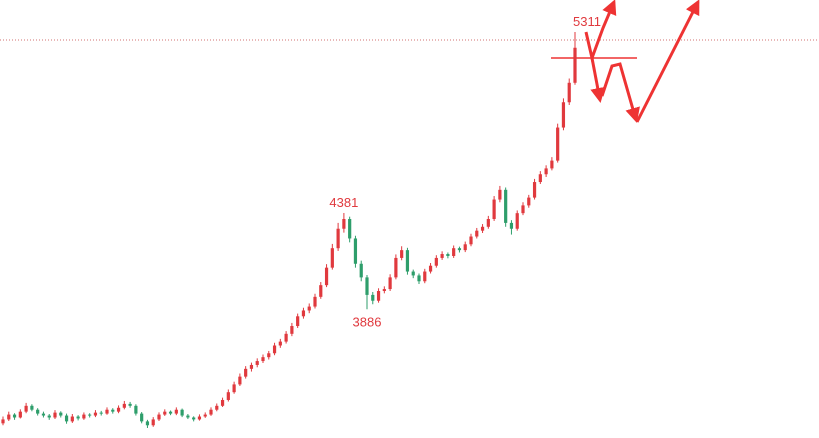 The height and width of the screenshot is (438, 819). I want to click on price-label: 4381, so click(343, 202).